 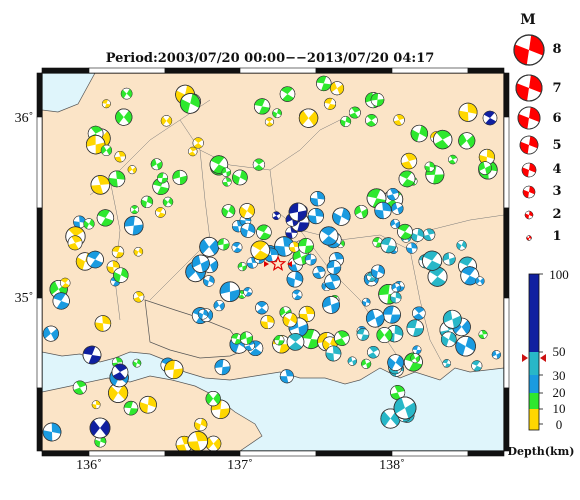 What do you see at coordinates (556, 191) in the screenshot?
I see `mag-label-3: 3` at bounding box center [556, 191].